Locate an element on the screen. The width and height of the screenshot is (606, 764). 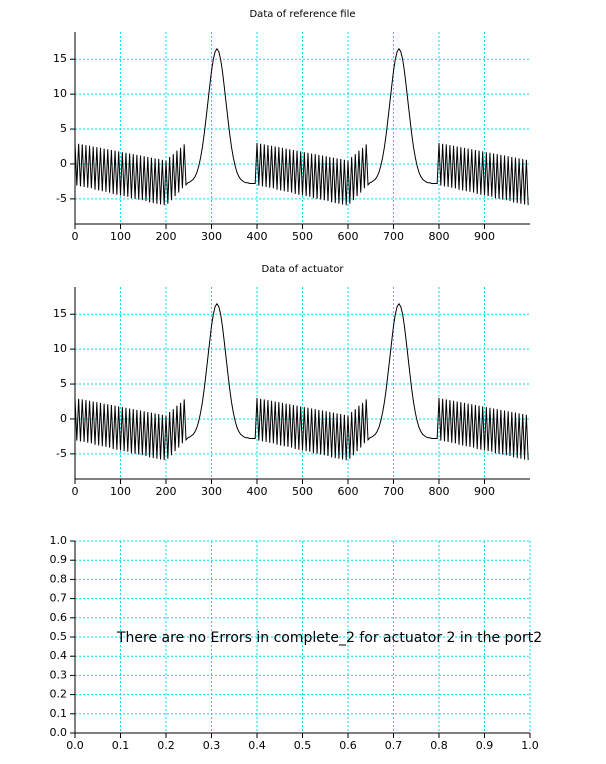
x-tick-label: 0.7 is located at coordinates (394, 745).